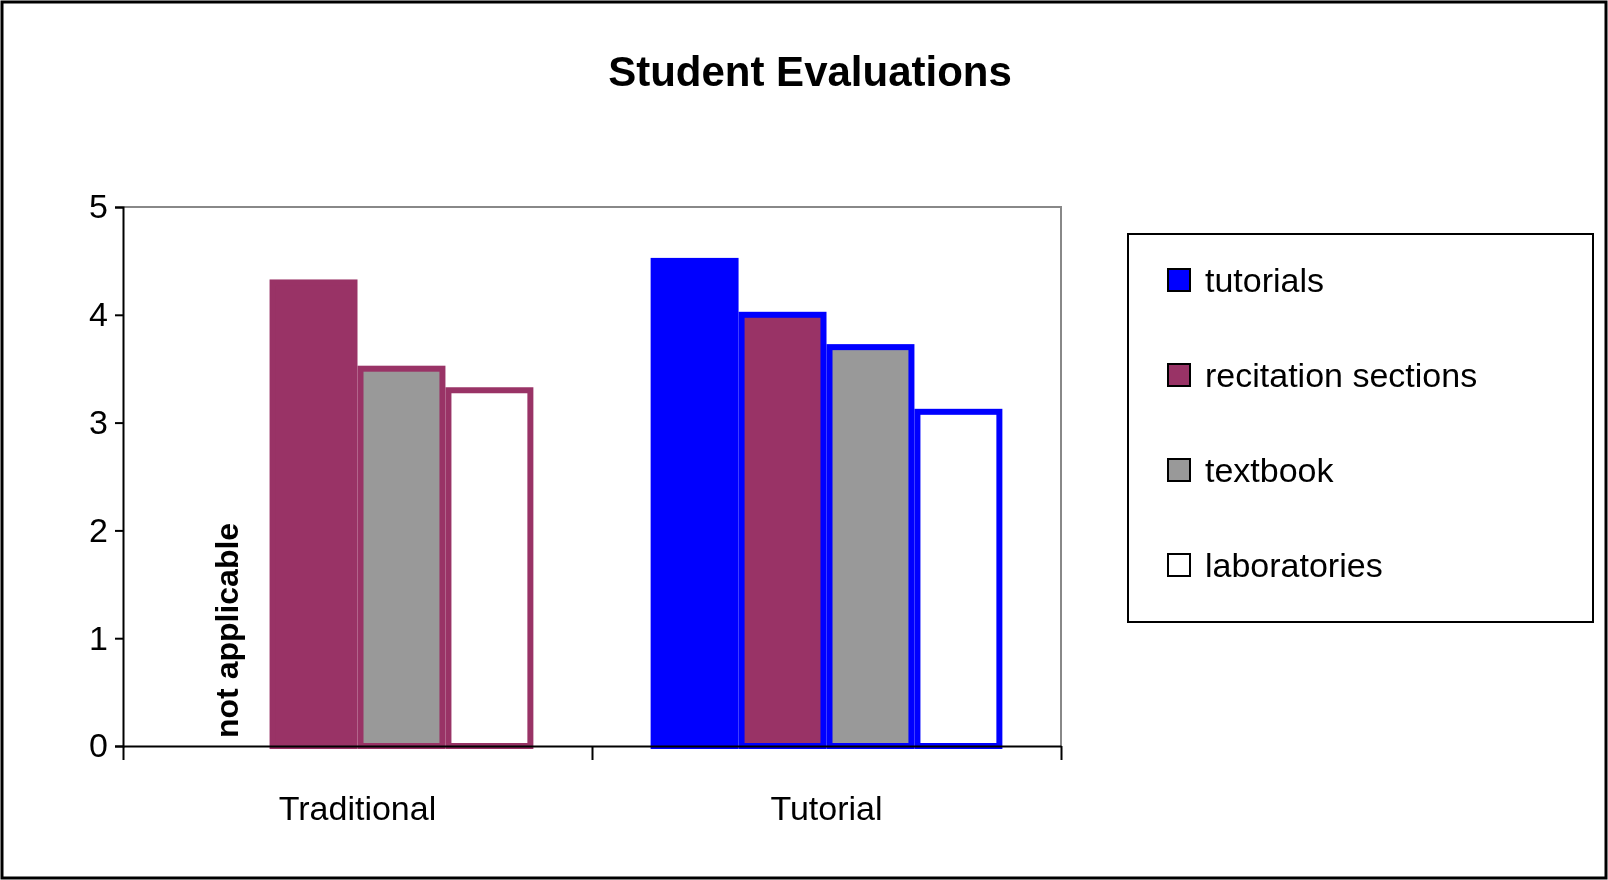  I want to click on y-tick-label: 3, so click(98, 421).